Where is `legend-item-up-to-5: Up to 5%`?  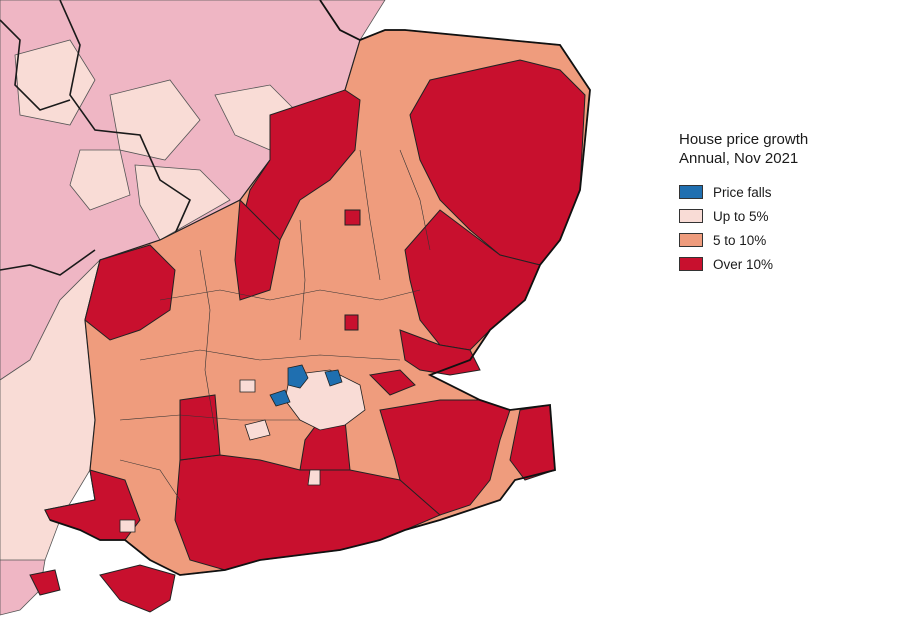 legend-item-up-to-5: Up to 5% is located at coordinates (743, 216).